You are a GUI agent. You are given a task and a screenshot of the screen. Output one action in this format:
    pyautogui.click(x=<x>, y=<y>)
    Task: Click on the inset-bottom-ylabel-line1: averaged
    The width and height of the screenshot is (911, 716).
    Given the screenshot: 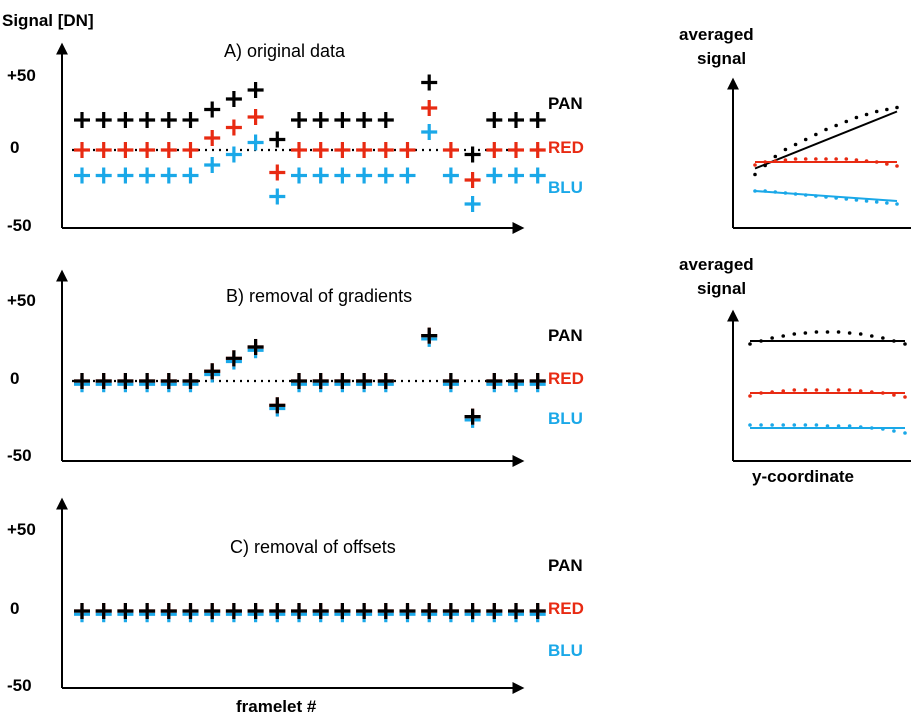 What is the action you would take?
    pyautogui.click(x=716, y=264)
    